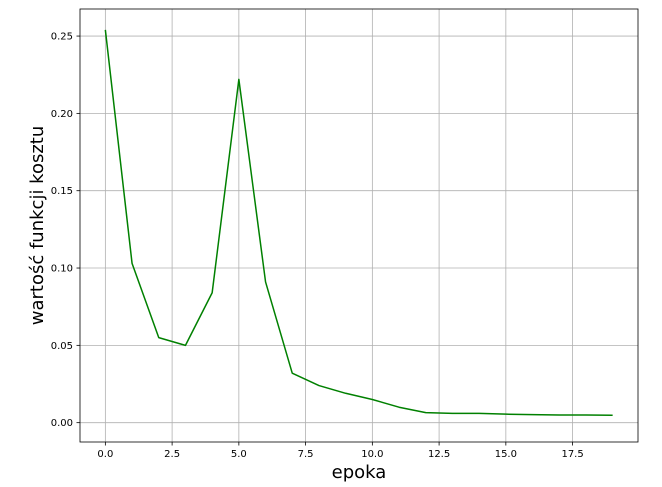 This screenshot has width=662, height=487. What do you see at coordinates (62, 423) in the screenshot?
I see `y-tick-label: 0.00` at bounding box center [62, 423].